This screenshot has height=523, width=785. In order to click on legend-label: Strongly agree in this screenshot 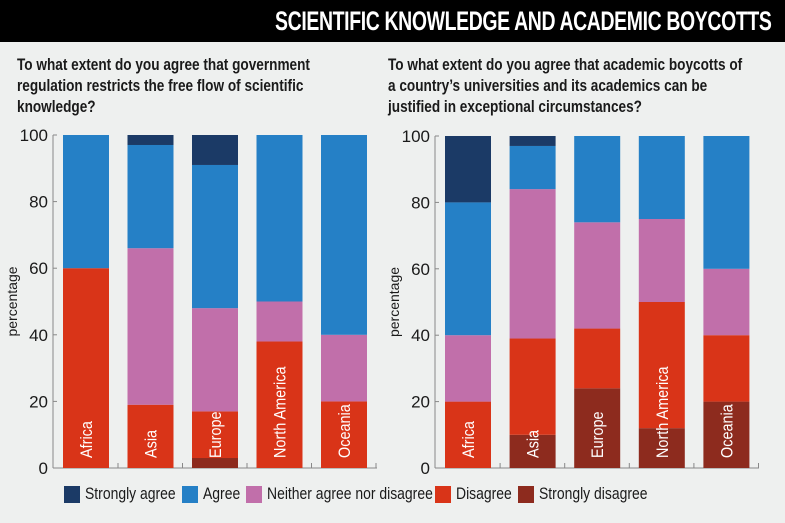, I will do `click(130, 493)`.